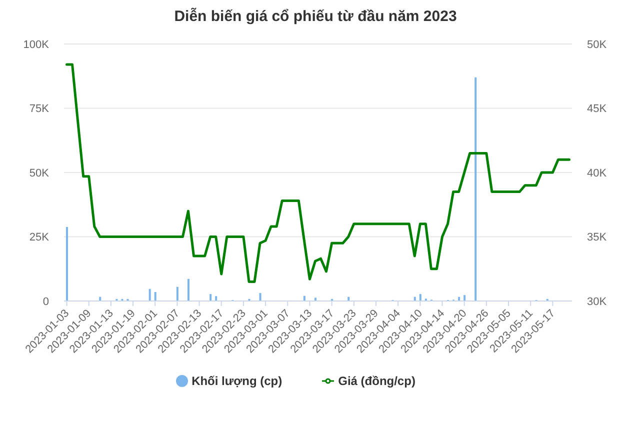 This screenshot has width=631, height=440. Describe the element at coordinates (597, 44) in the screenshot. I see `y2-tick-label: 50K` at that location.